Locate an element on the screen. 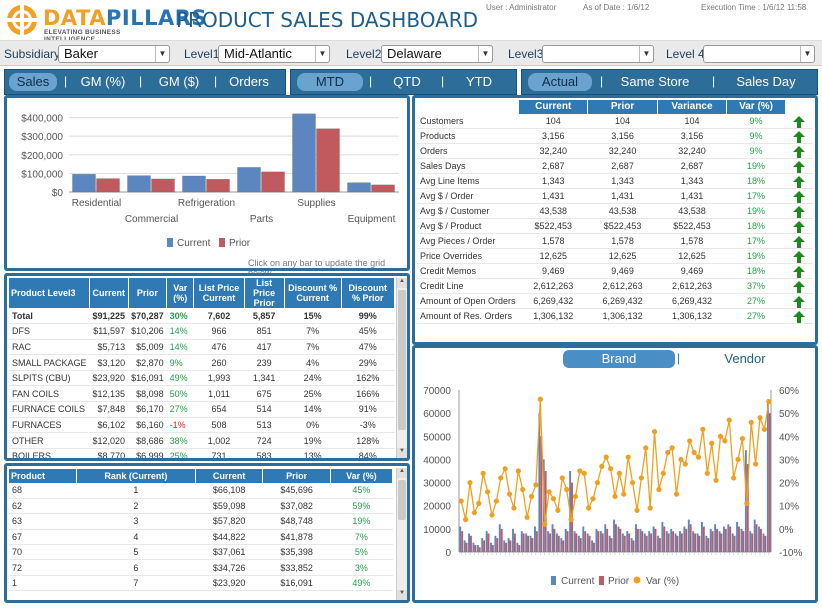  table-row: 72 6 $34,726 $33,852 3% is located at coordinates (201, 567).